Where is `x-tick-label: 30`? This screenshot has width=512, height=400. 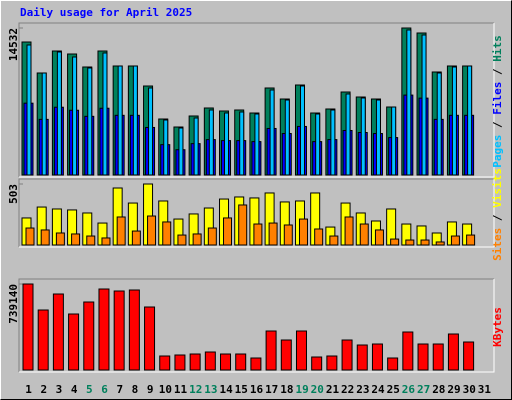 x-tick-label: 30 is located at coordinates (469, 389).